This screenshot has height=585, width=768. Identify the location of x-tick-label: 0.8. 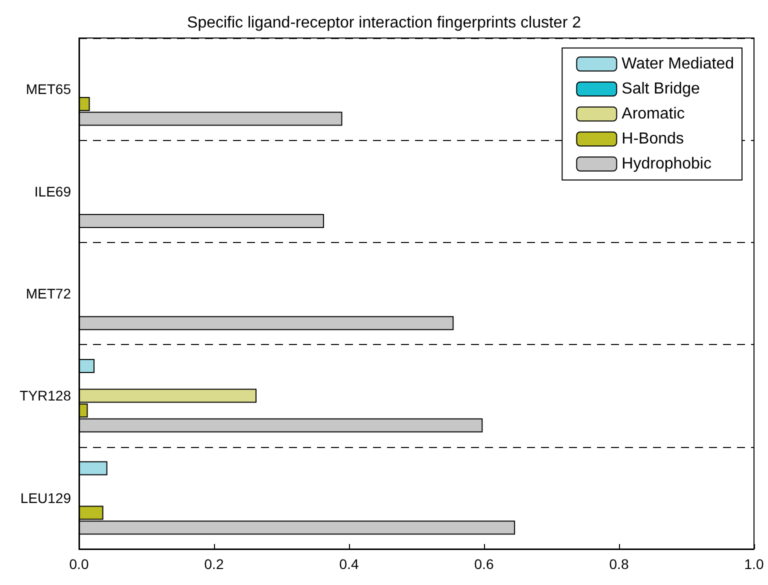
(619, 564).